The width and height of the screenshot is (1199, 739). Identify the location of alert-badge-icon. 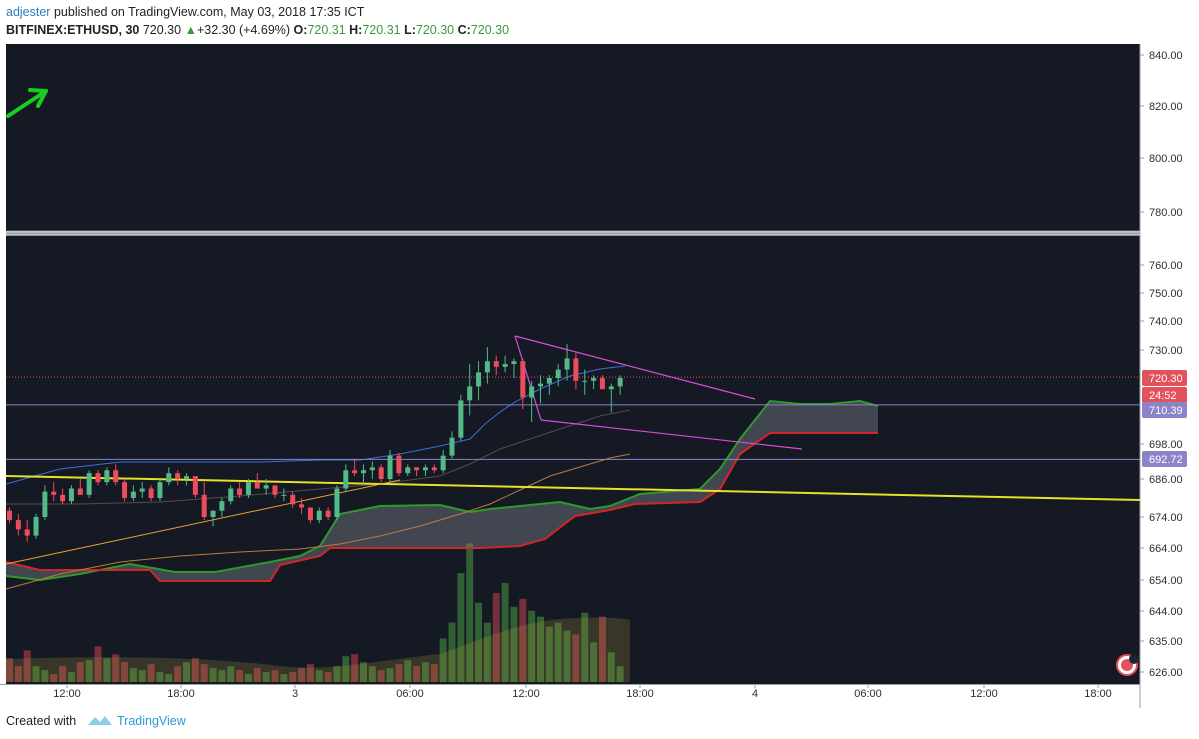
(1127, 665).